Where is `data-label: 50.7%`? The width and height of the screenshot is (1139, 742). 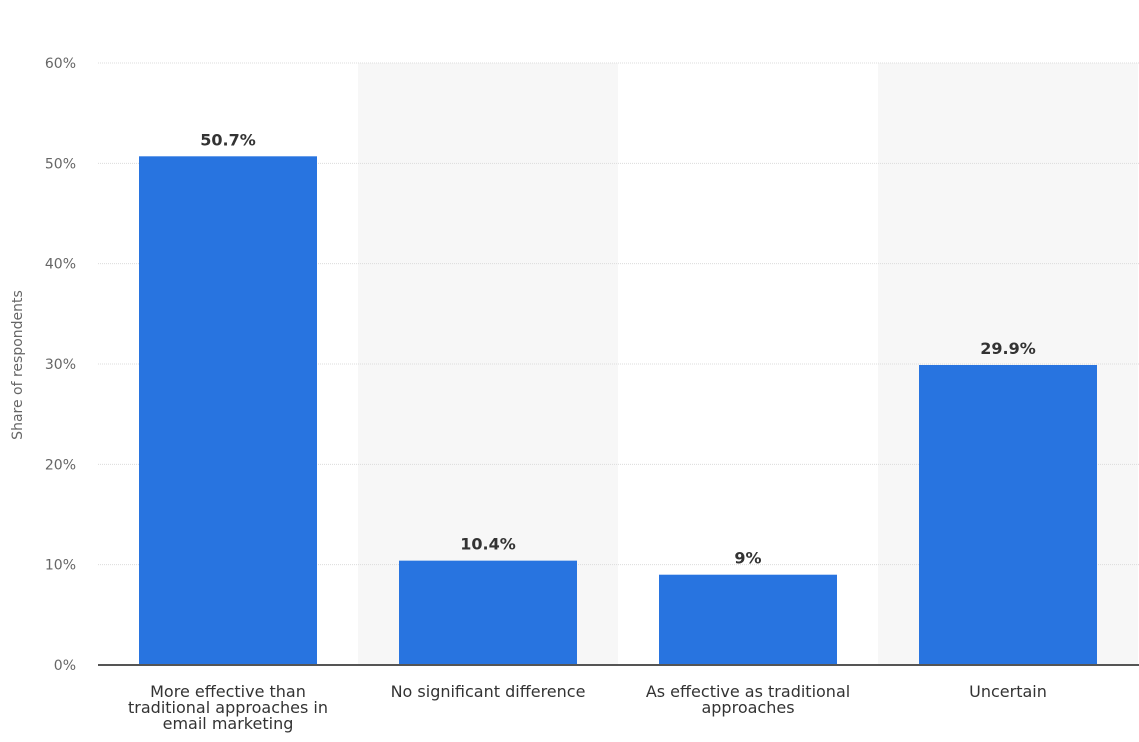
data-label: 50.7% is located at coordinates (228, 139).